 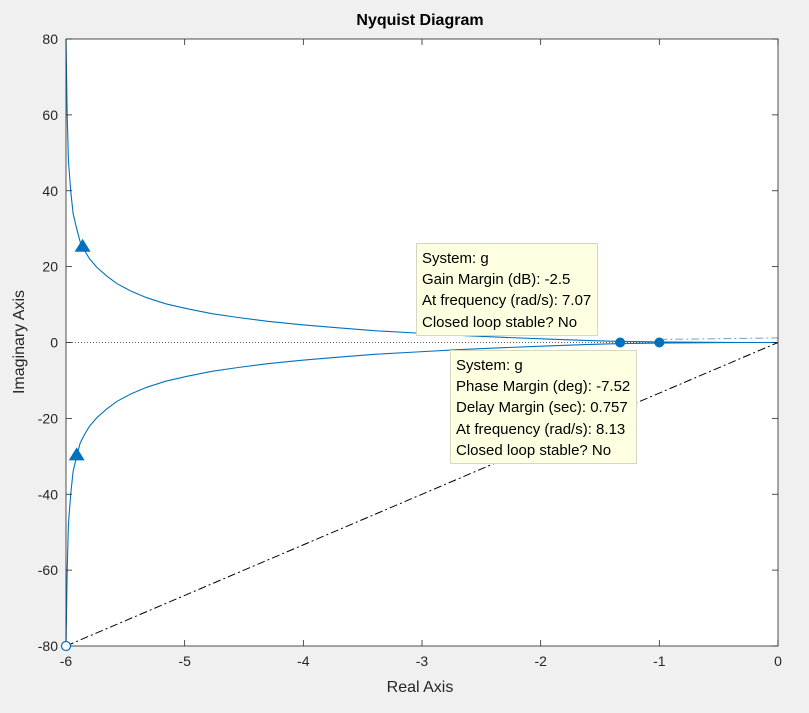 I want to click on chart-title: Nyquist Diagram, so click(x=419, y=20).